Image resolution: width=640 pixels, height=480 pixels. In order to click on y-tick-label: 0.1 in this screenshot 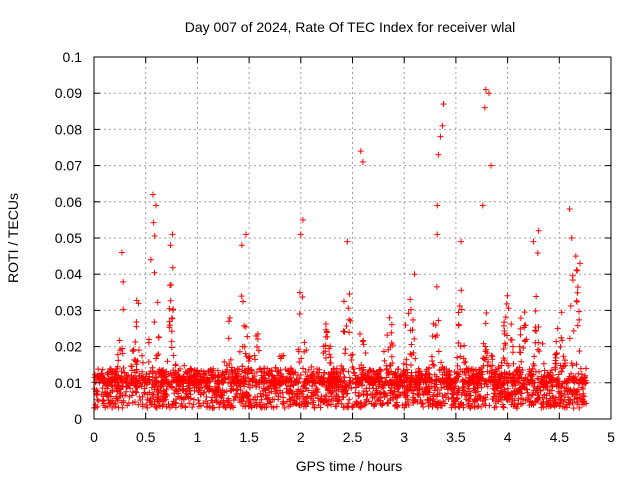, I will do `click(73, 57)`.